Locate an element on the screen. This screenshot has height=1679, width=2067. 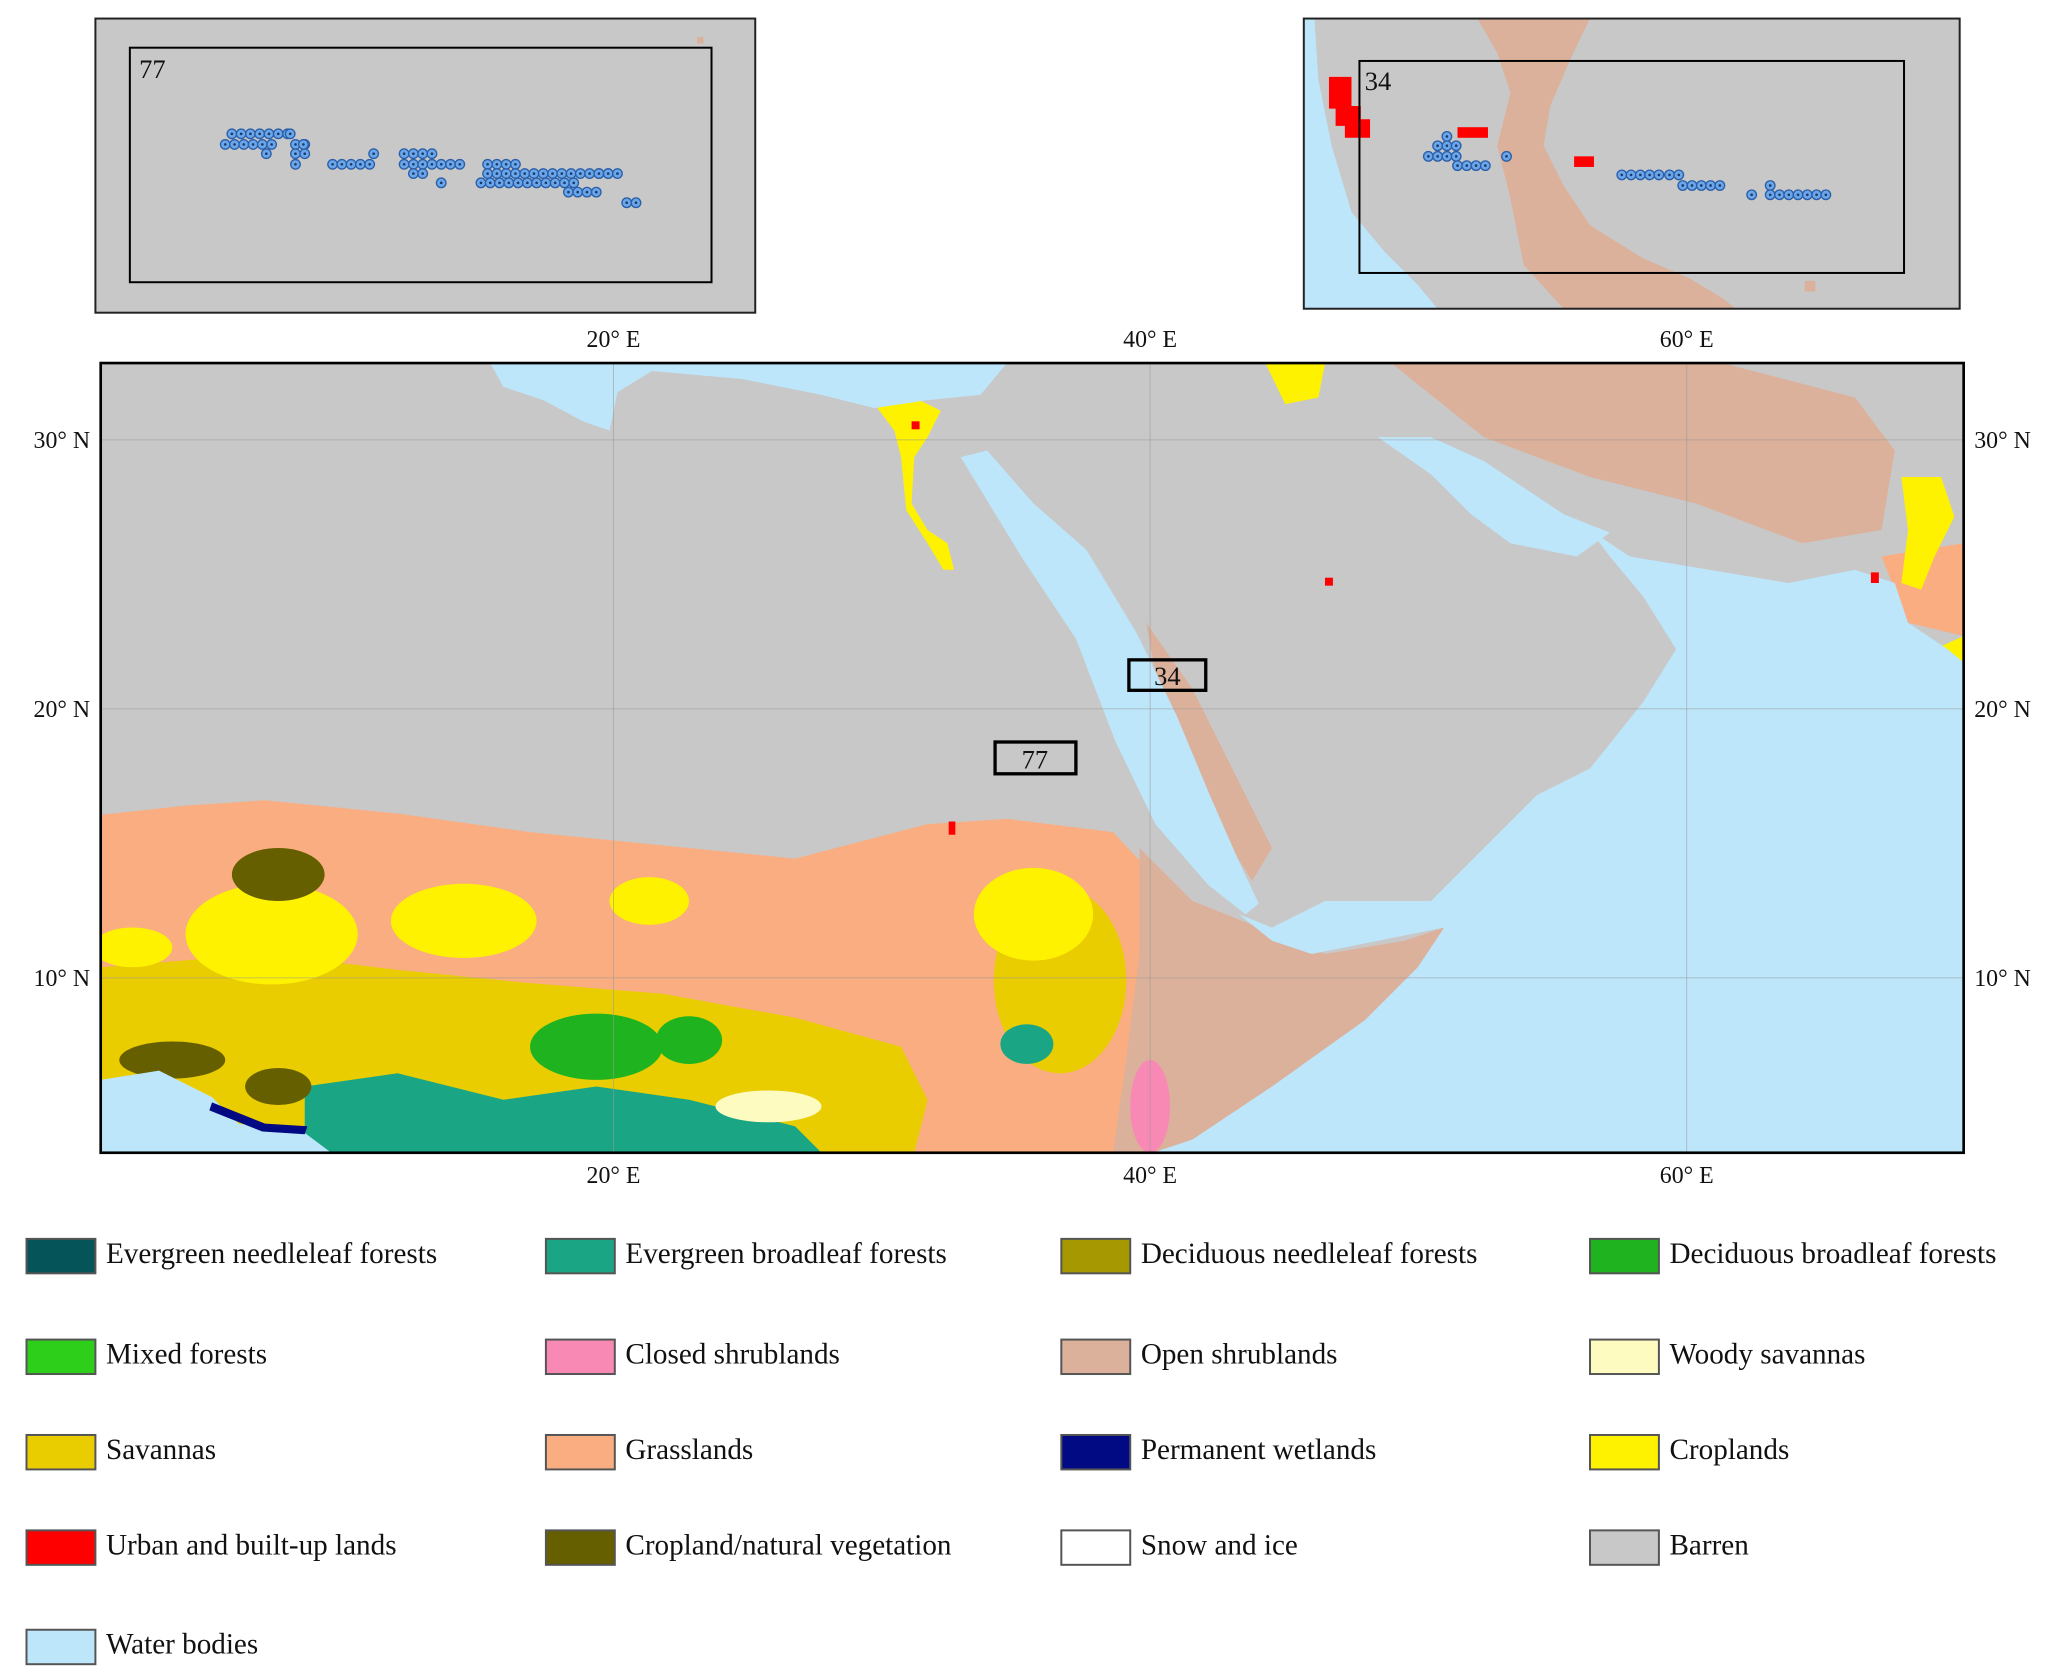
legend-label: Closed shrublands is located at coordinates (732, 1354).